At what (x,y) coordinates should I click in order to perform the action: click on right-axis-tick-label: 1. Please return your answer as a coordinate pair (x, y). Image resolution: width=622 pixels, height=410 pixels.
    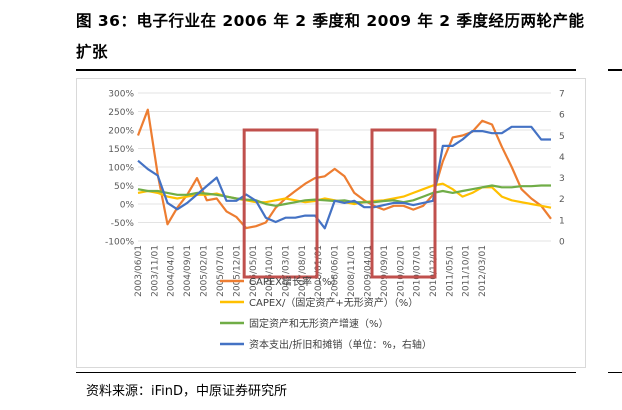
    Looking at the image, I should click on (562, 221).